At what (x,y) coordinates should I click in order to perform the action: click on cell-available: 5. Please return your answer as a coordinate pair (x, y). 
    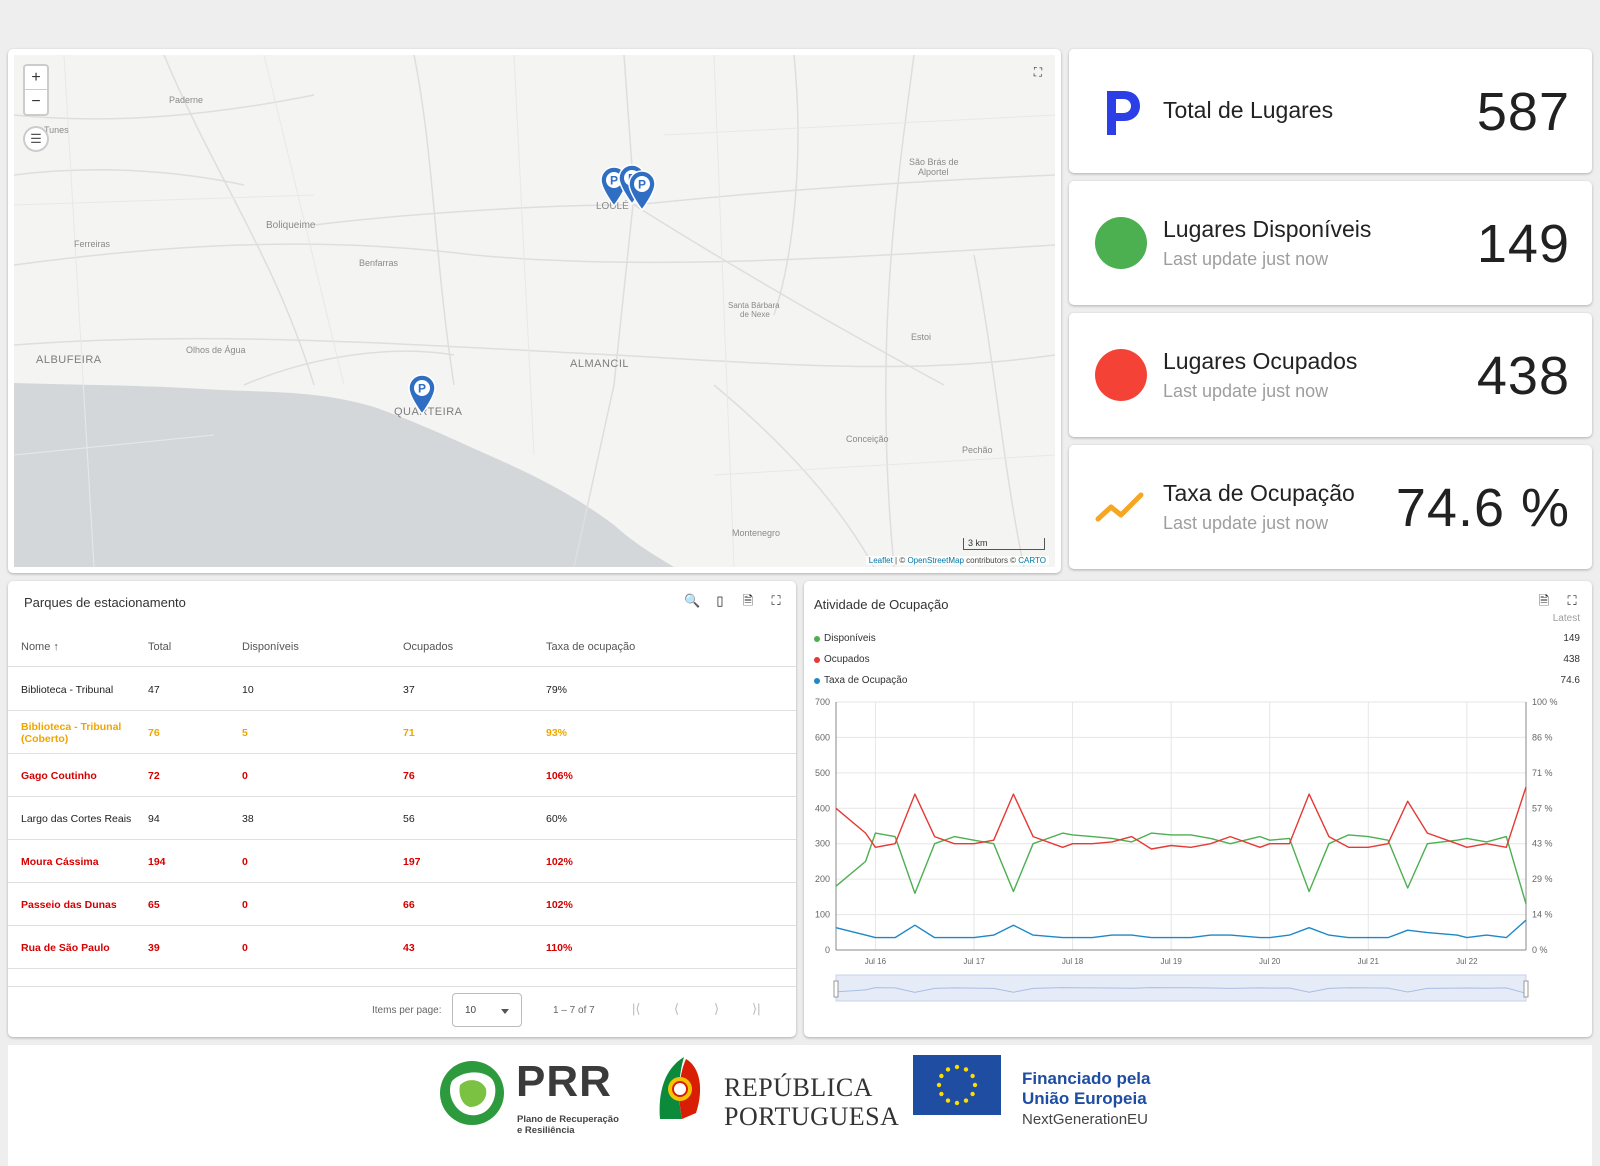
    Looking at the image, I should click on (245, 732).